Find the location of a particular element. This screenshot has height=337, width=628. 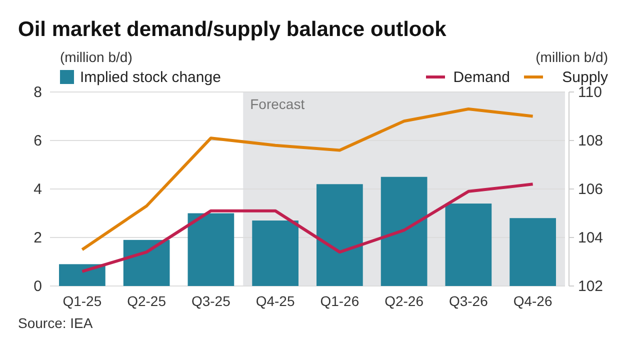

y-tick-label: 0 is located at coordinates (38, 286).